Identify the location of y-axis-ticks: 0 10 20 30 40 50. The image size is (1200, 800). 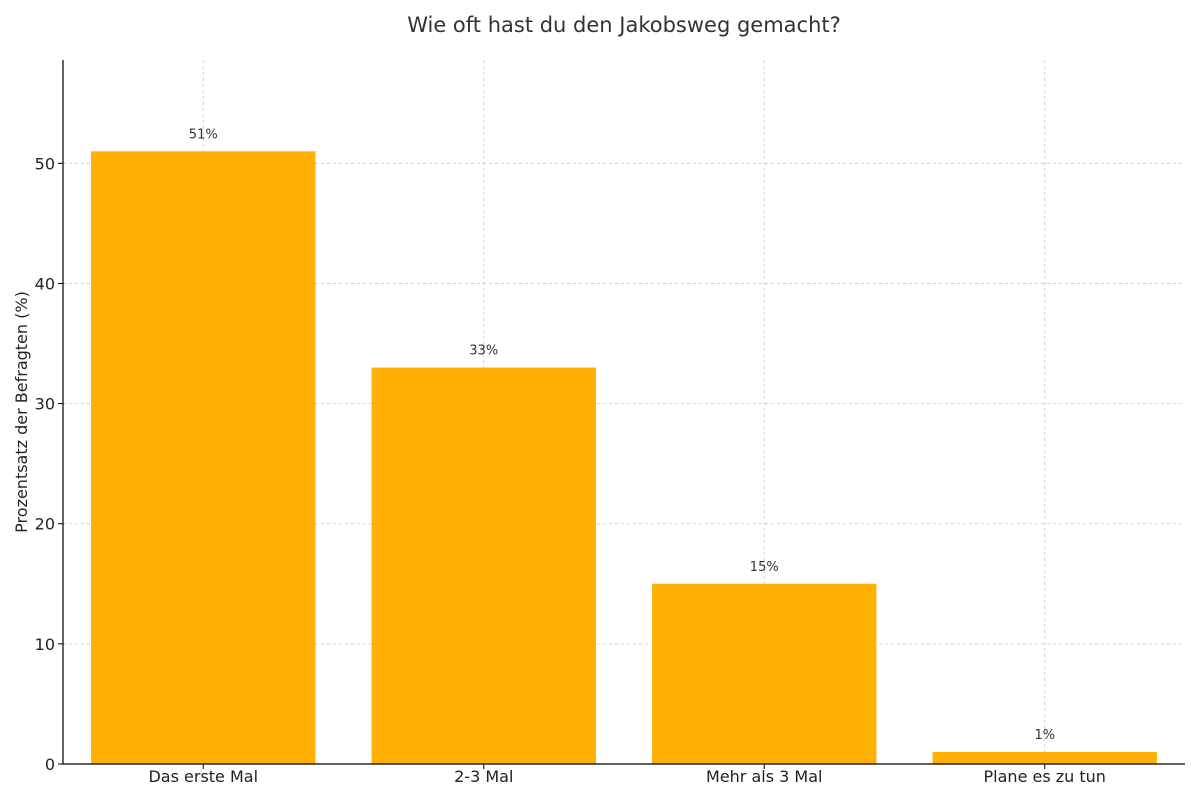
(49, 464).